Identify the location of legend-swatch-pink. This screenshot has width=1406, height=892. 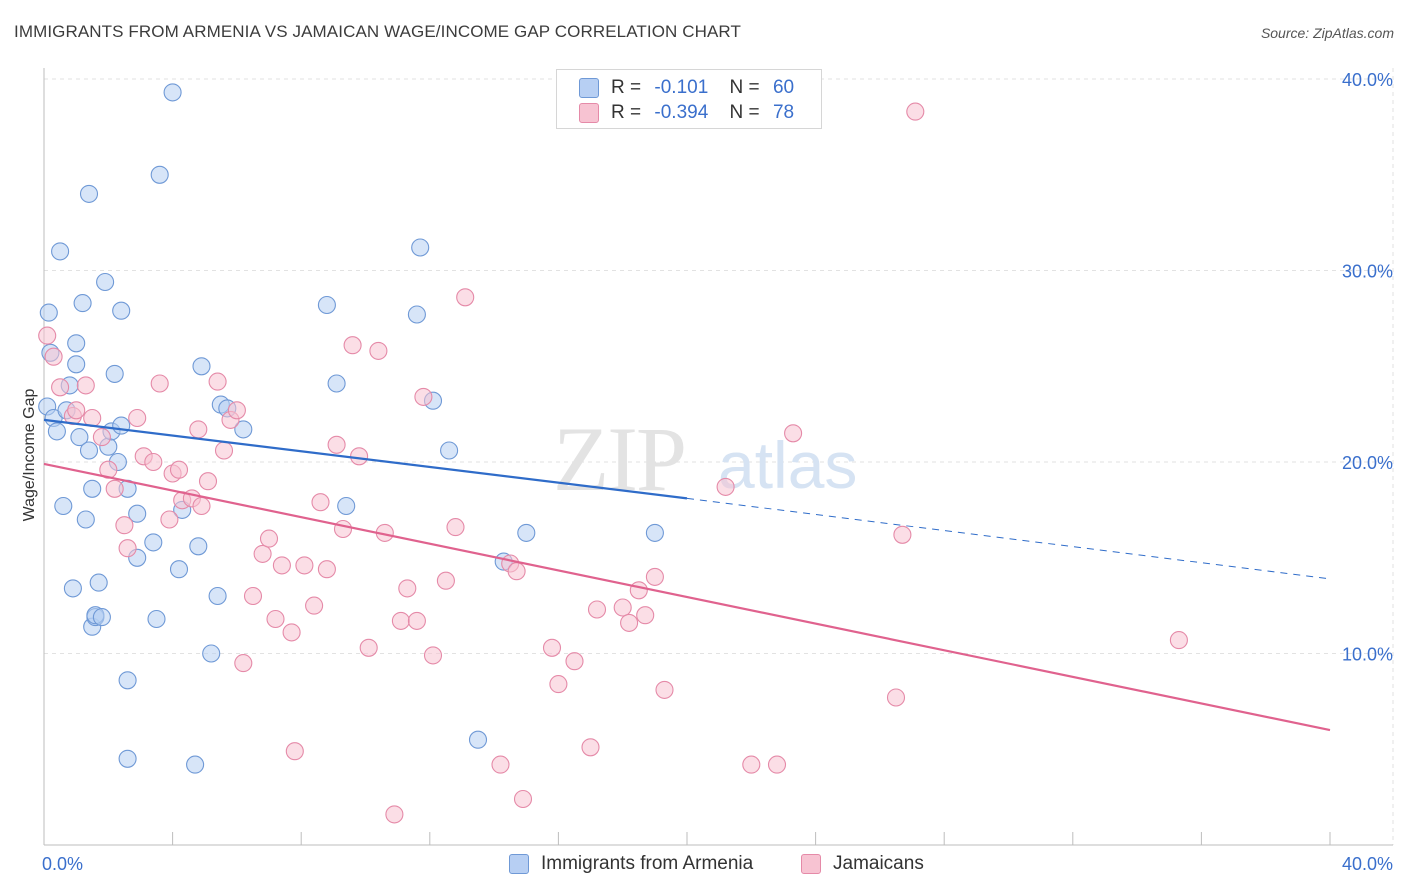
(589, 113).